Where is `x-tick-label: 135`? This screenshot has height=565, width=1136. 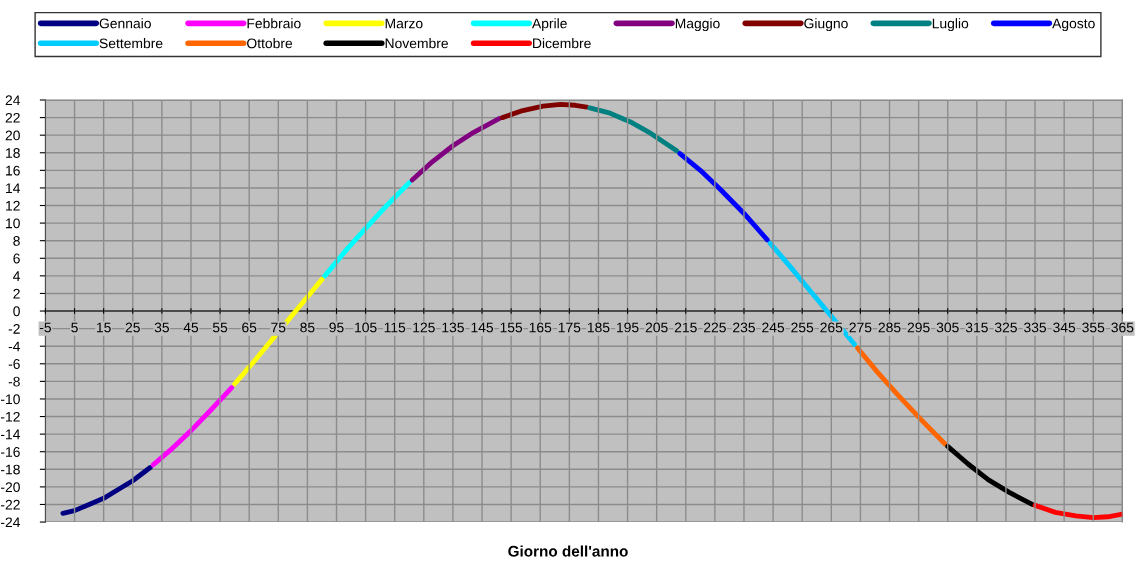 x-tick-label: 135 is located at coordinates (453, 327).